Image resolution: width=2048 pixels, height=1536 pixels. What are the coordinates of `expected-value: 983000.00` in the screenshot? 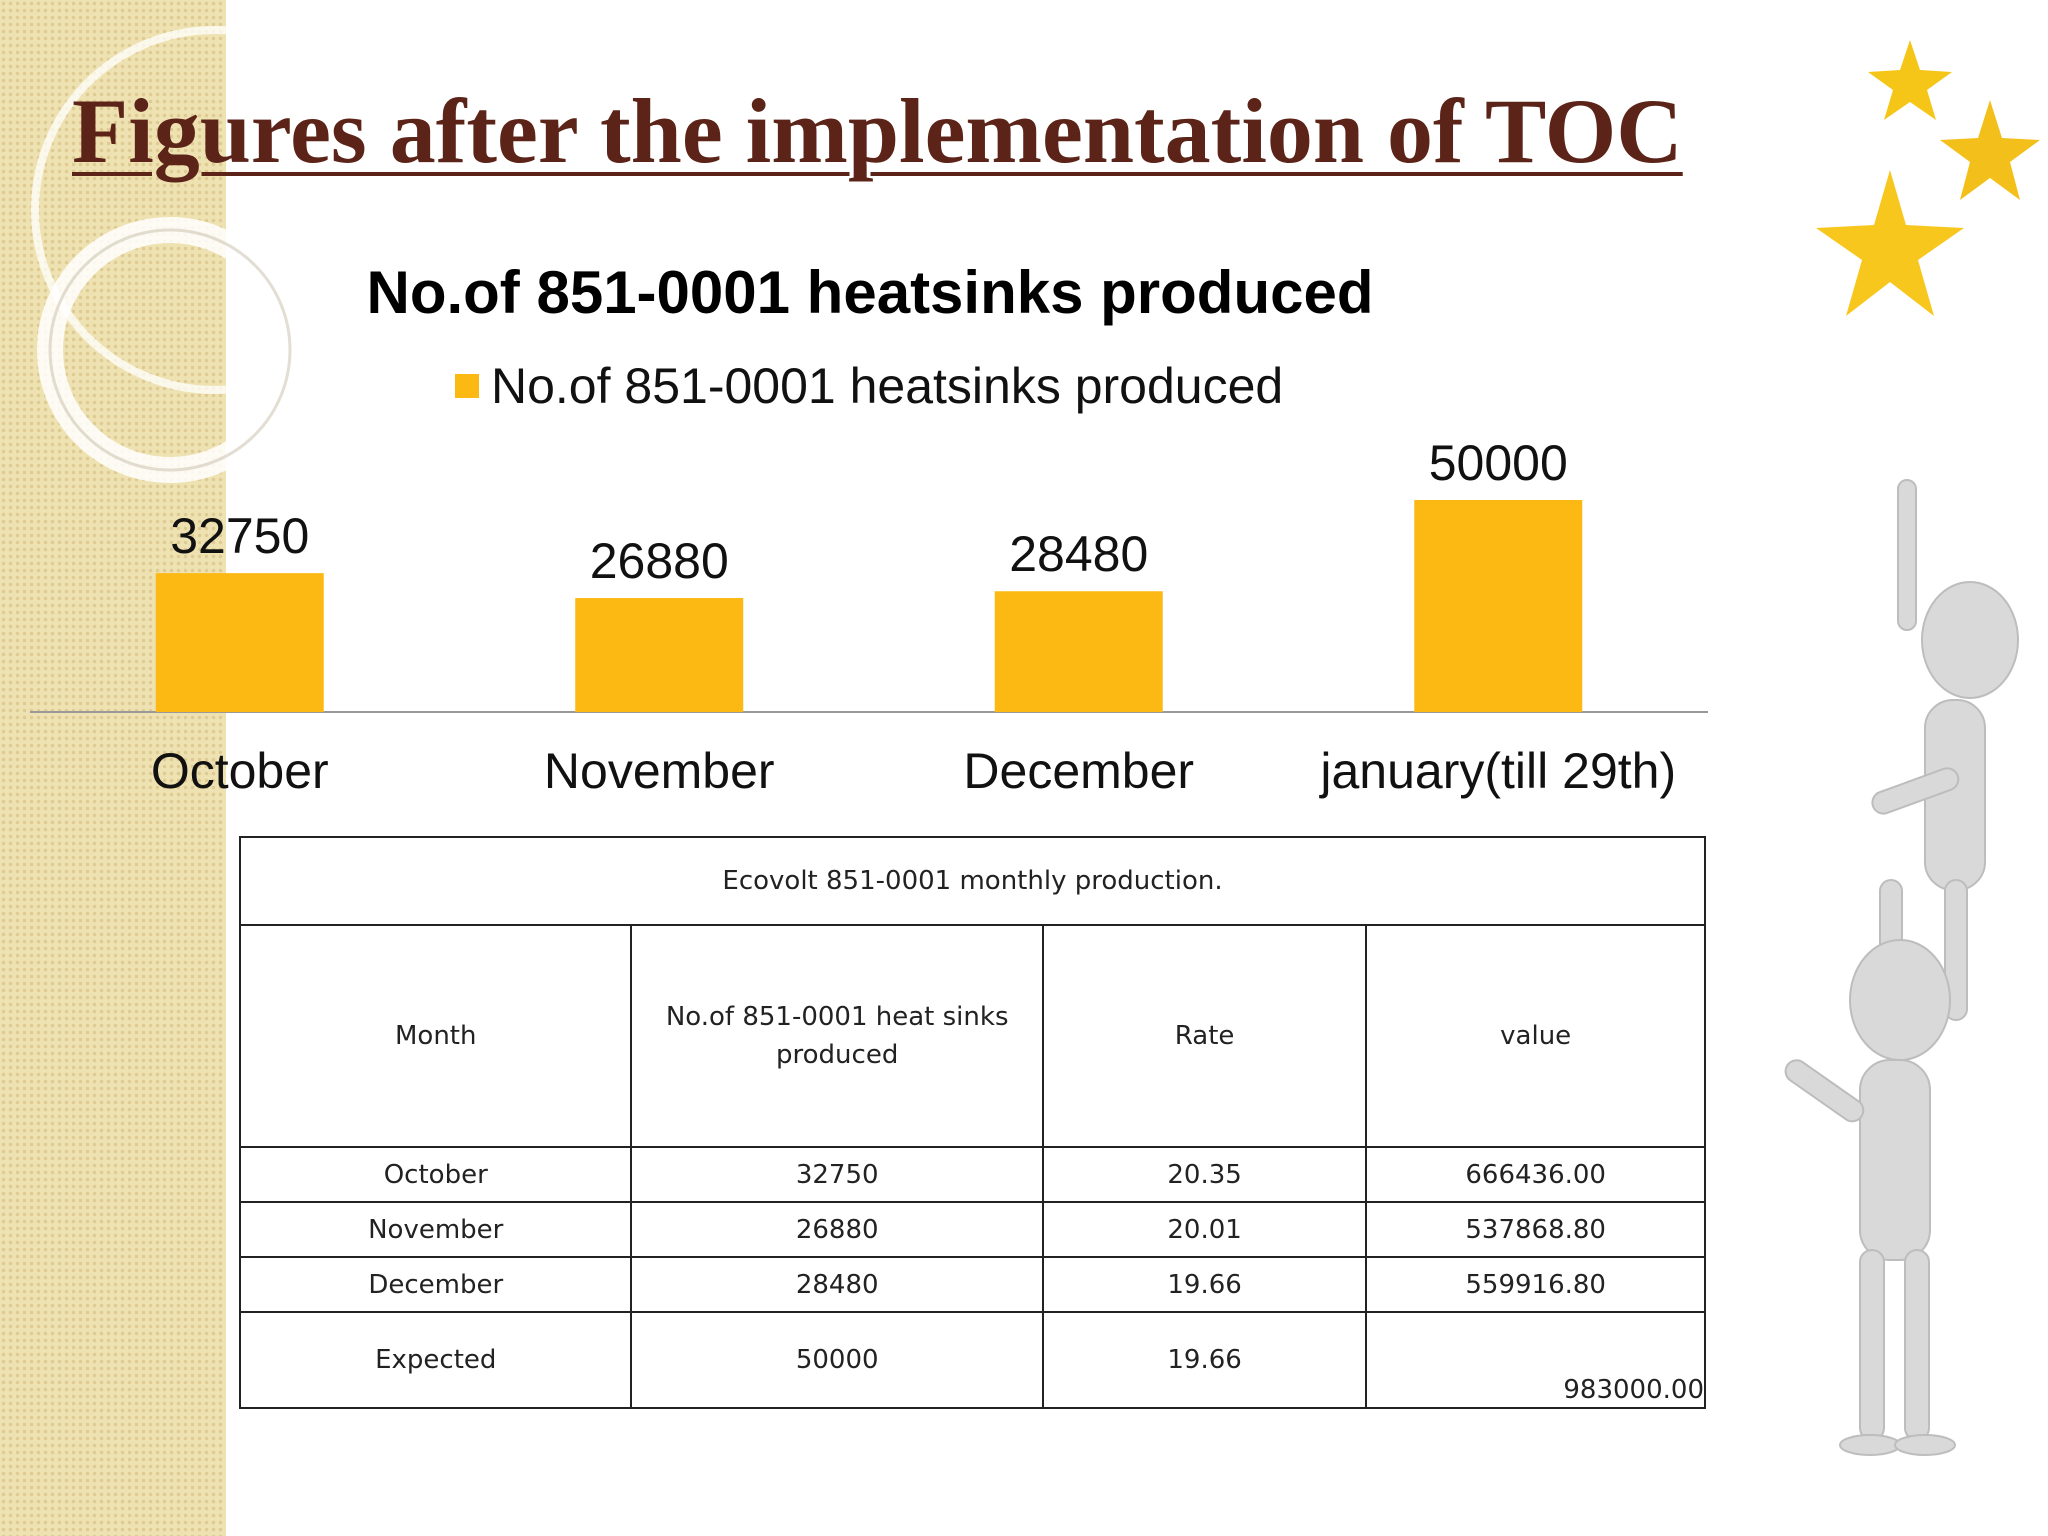 It's located at (1633, 1390).